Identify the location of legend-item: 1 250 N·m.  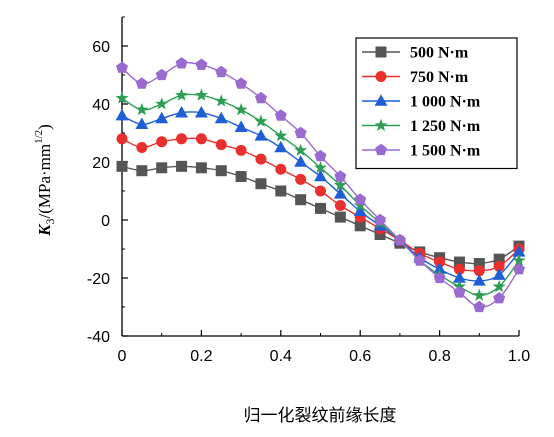
(421, 126).